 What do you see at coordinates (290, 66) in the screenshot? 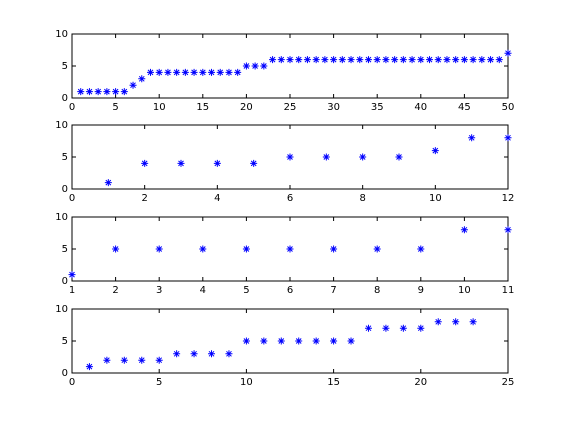
I see `axes-box` at bounding box center [290, 66].